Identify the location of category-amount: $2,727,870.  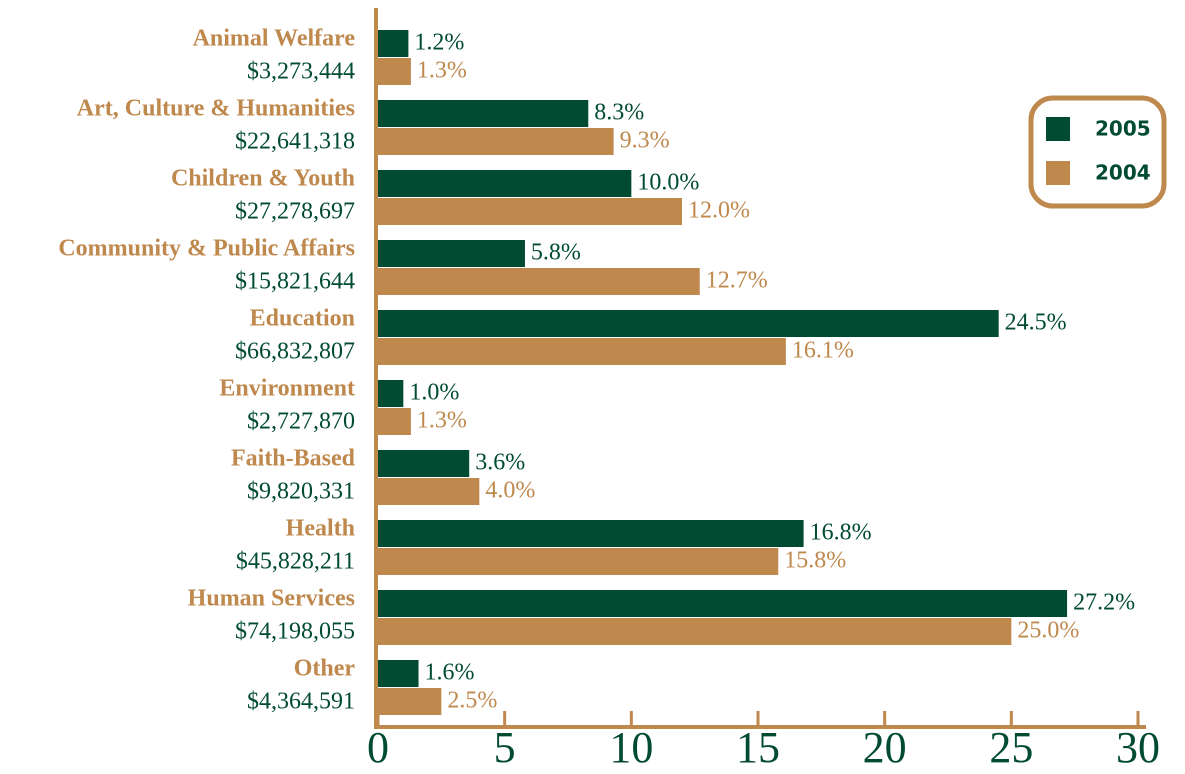
(301, 422).